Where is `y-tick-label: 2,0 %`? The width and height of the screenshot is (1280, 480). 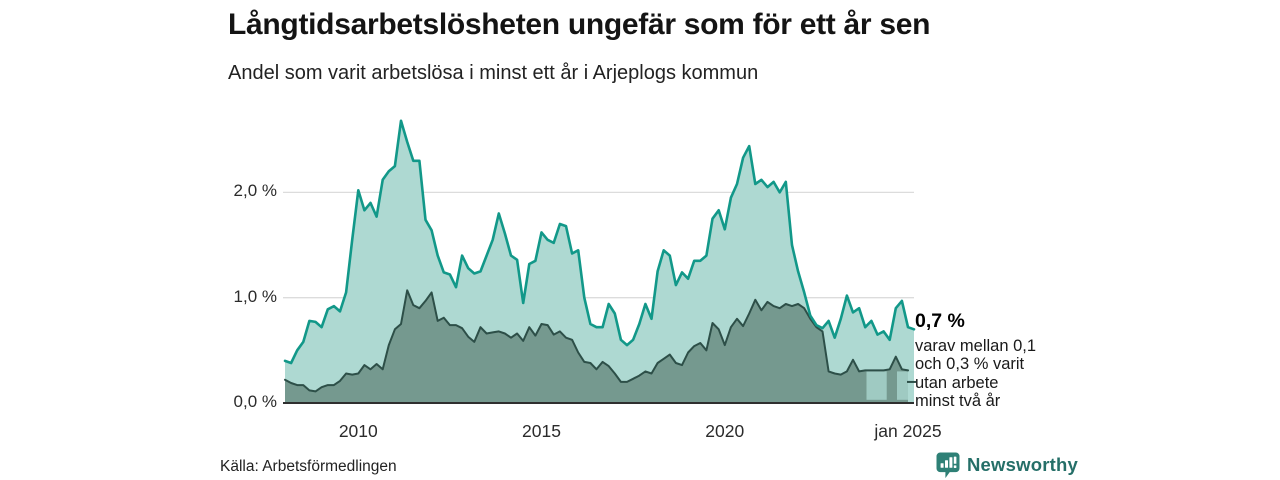 y-tick-label: 2,0 % is located at coordinates (255, 191).